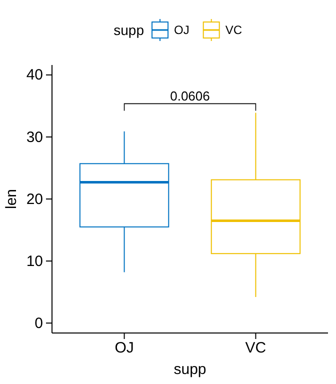 The height and width of the screenshot is (384, 336). Describe the element at coordinates (34, 137) in the screenshot. I see `y-tick-label: 30` at that location.